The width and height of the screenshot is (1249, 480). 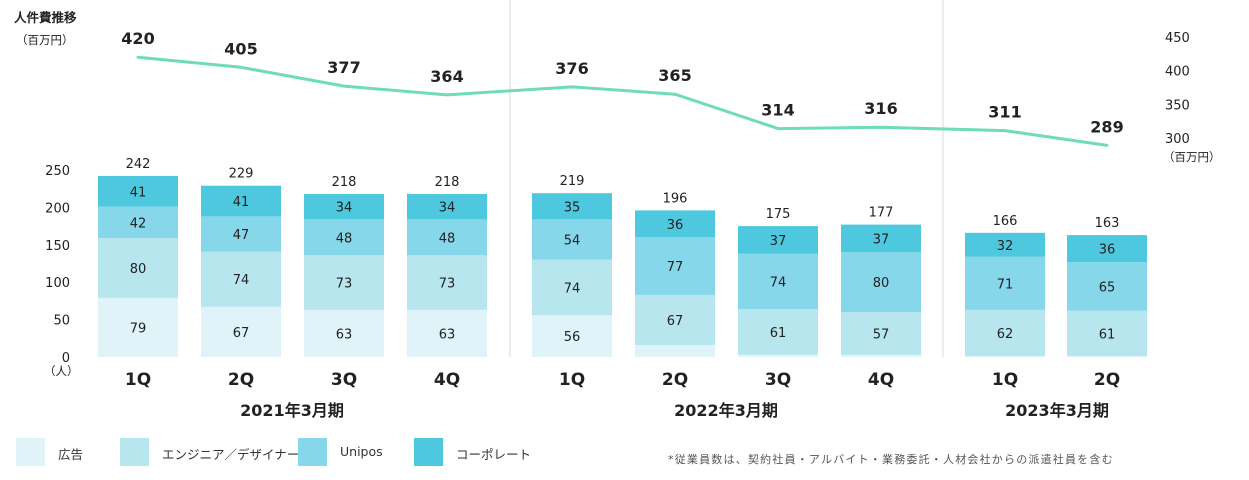 I want to click on bar-segment-label: 42, so click(x=138, y=223).